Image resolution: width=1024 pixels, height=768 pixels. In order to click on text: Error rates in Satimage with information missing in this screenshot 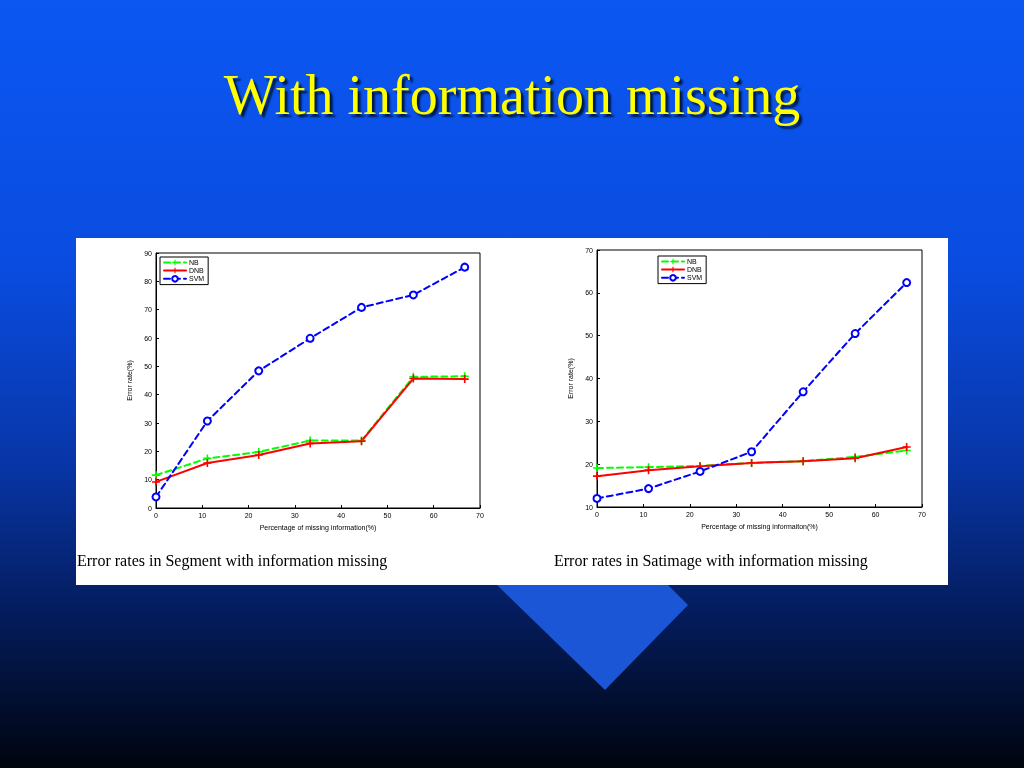, I will do `click(711, 560)`.